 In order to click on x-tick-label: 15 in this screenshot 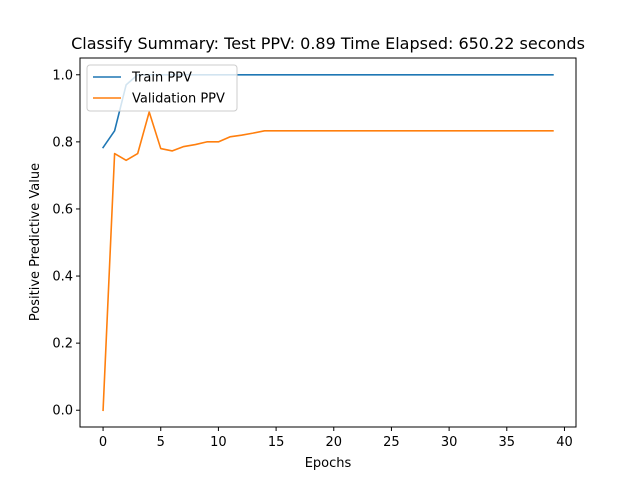, I will do `click(276, 442)`.